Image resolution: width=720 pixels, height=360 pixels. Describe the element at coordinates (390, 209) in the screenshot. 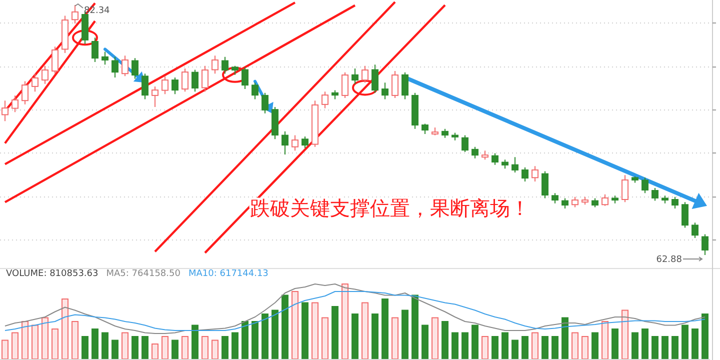

I see `annotation: 跌破关键支撑位置，果断离场！` at that location.